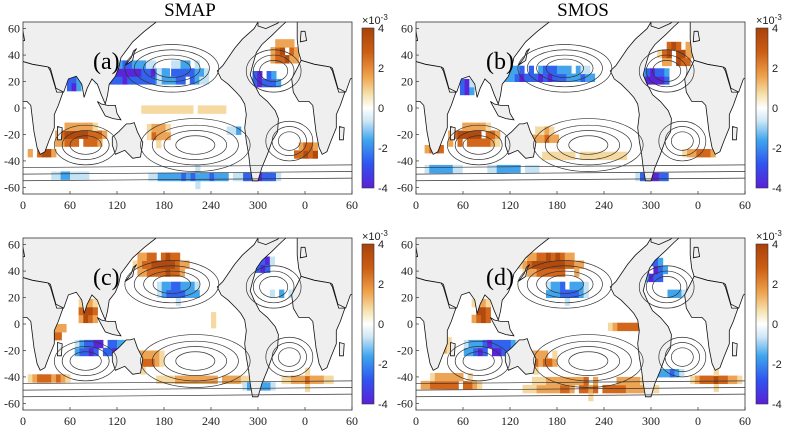 The image size is (800, 434). Describe the element at coordinates (109, 111) in the screenshot. I see `land-indonesia` at that location.